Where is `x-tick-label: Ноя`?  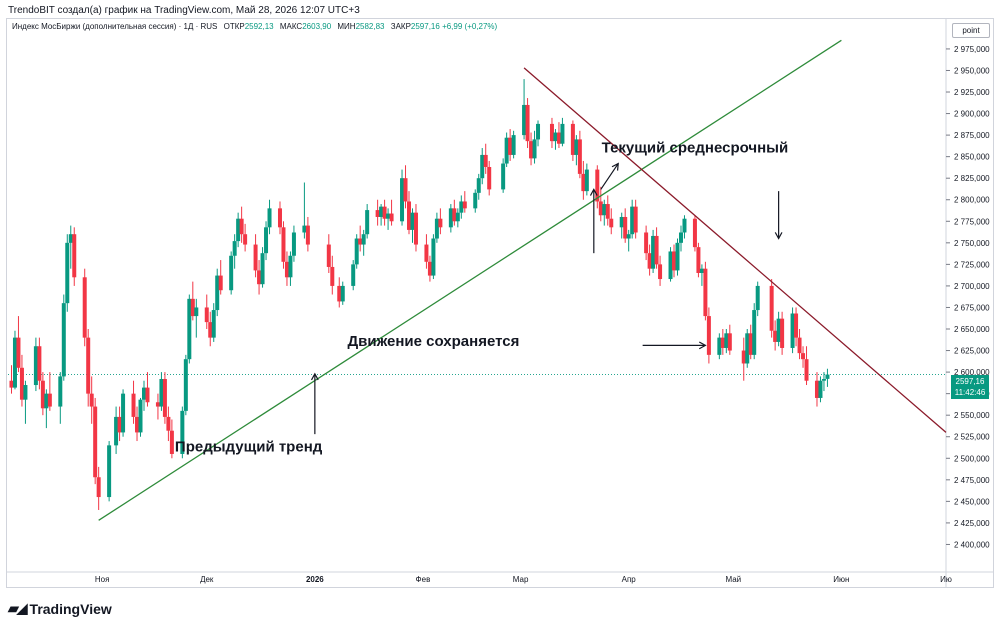 x-tick-label: Ноя is located at coordinates (102, 579).